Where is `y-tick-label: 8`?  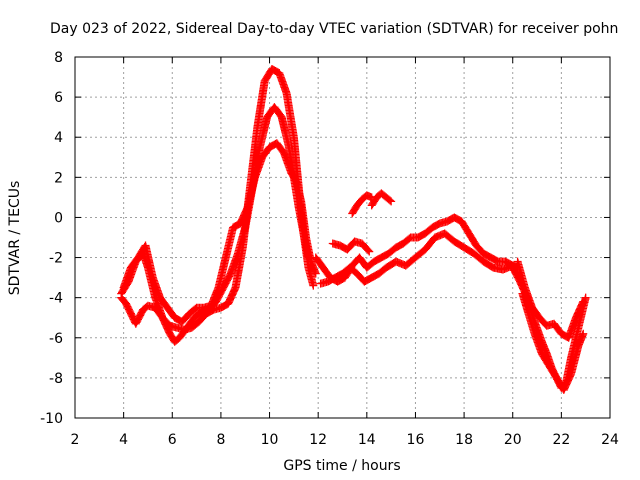
y-tick-label: 8 is located at coordinates (58, 58).